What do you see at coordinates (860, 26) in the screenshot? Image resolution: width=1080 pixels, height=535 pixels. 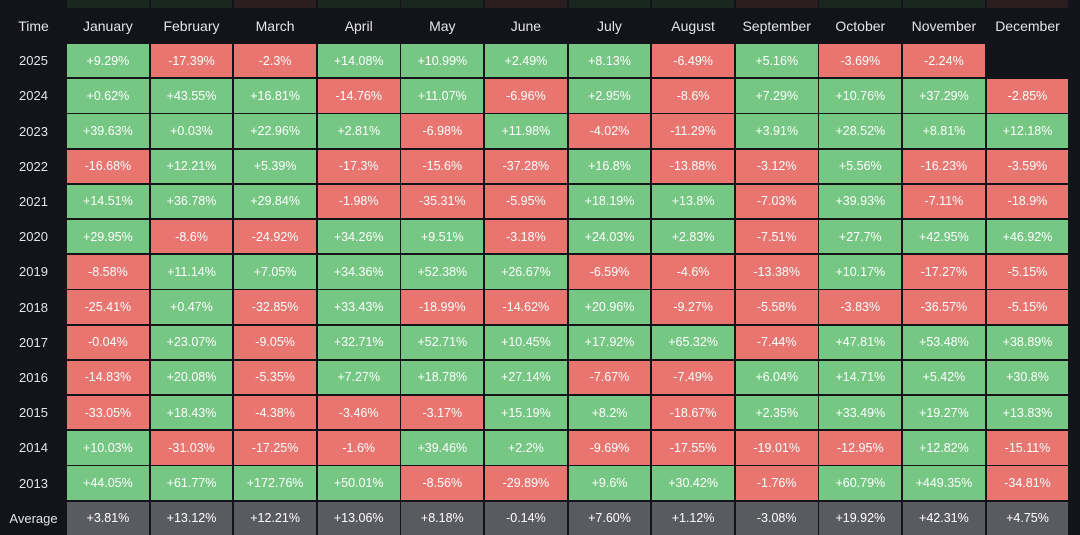 I see `column-header: October` at bounding box center [860, 26].